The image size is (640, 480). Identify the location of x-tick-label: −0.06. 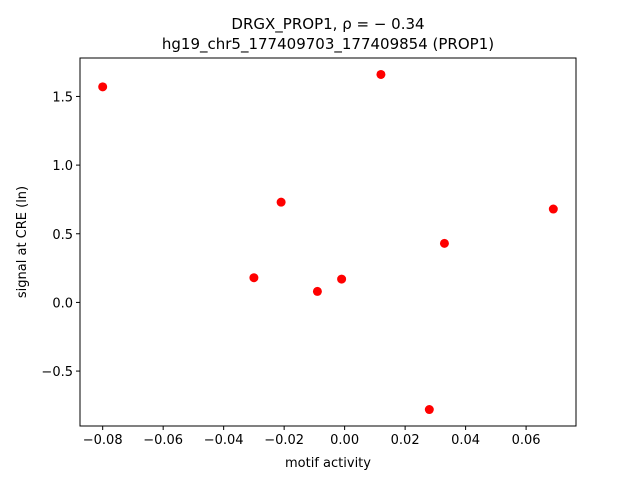
(163, 440).